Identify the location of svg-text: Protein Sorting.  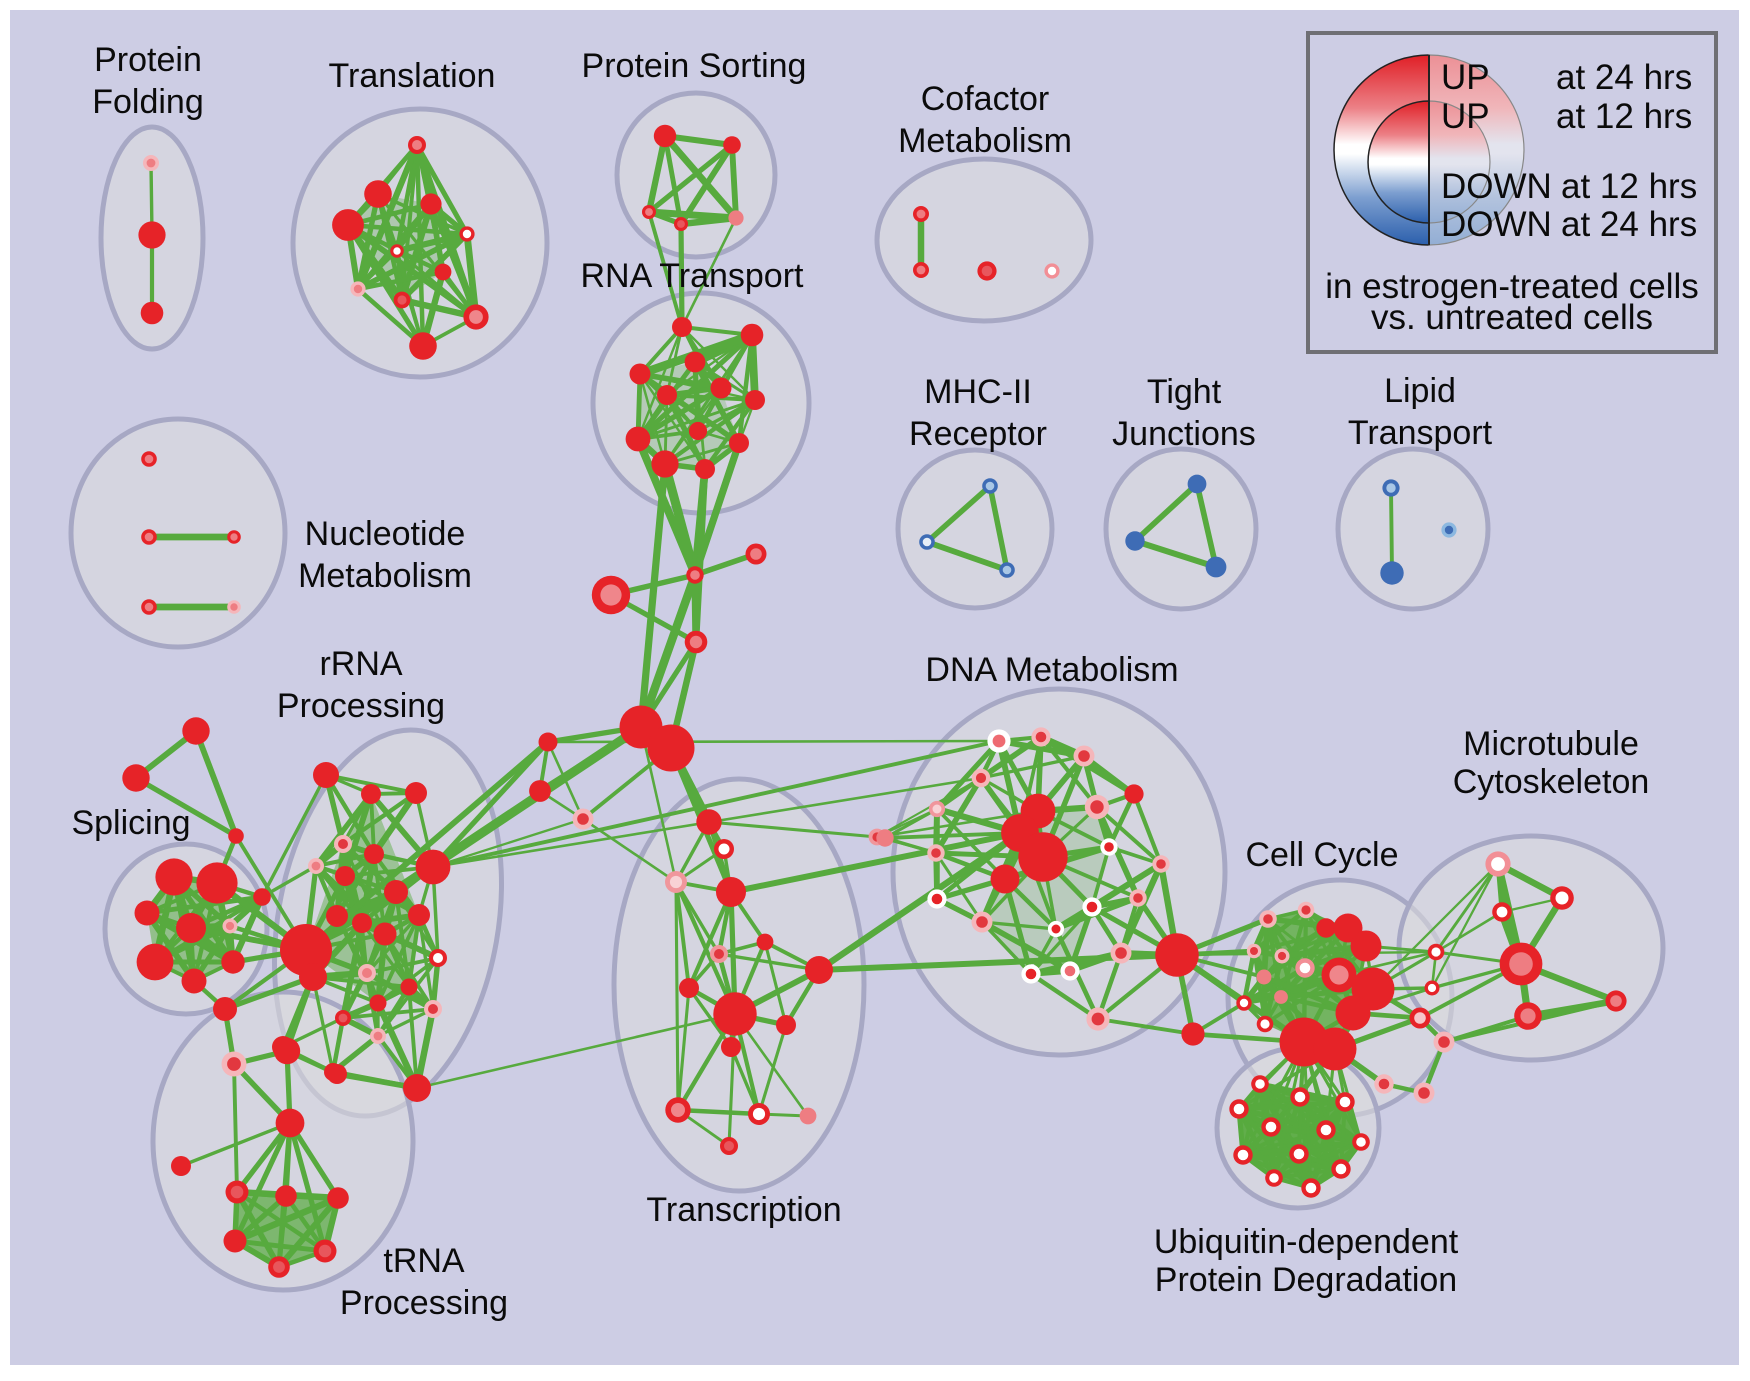
(694, 66).